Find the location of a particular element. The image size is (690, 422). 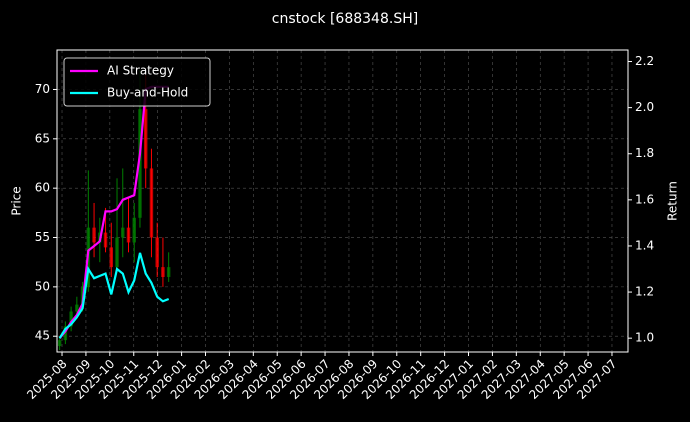

legend-box is located at coordinates (137, 82).